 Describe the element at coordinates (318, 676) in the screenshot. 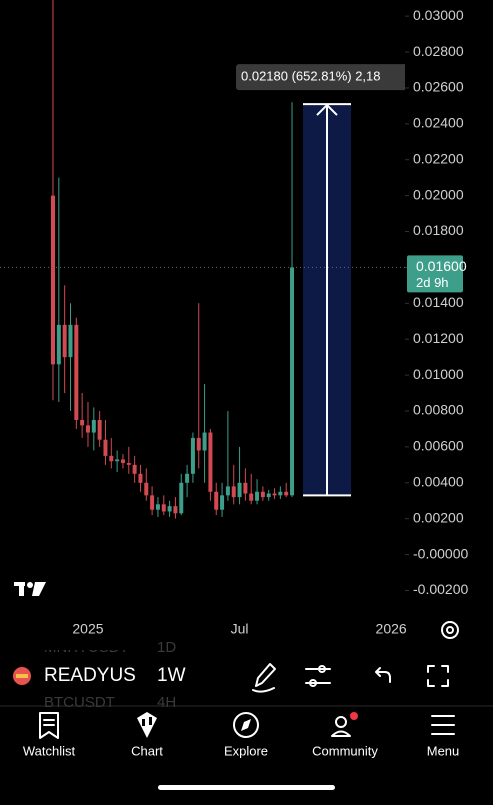

I see `indicators-icon` at that location.